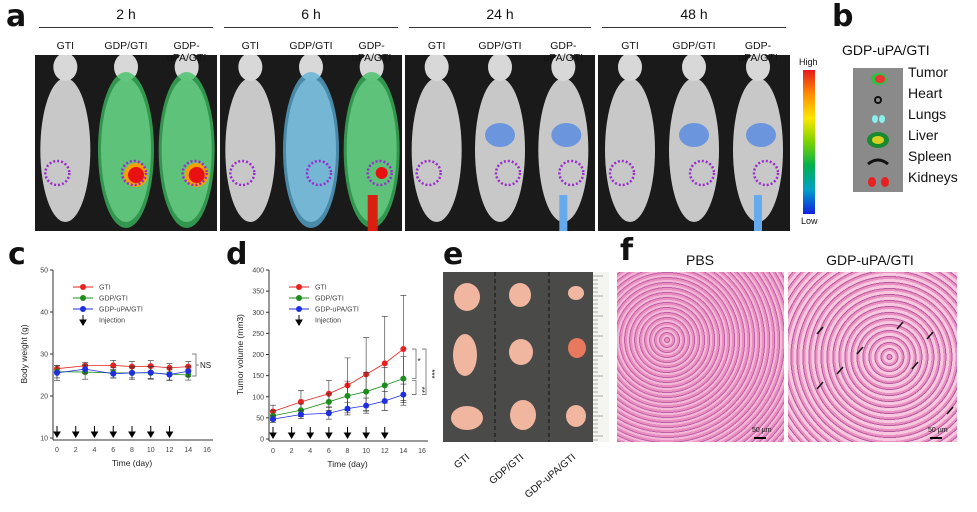 This screenshot has width=977, height=512. Describe the element at coordinates (240, 354) in the screenshot. I see `y-axis-label: Tumor volume (mm3)` at that location.